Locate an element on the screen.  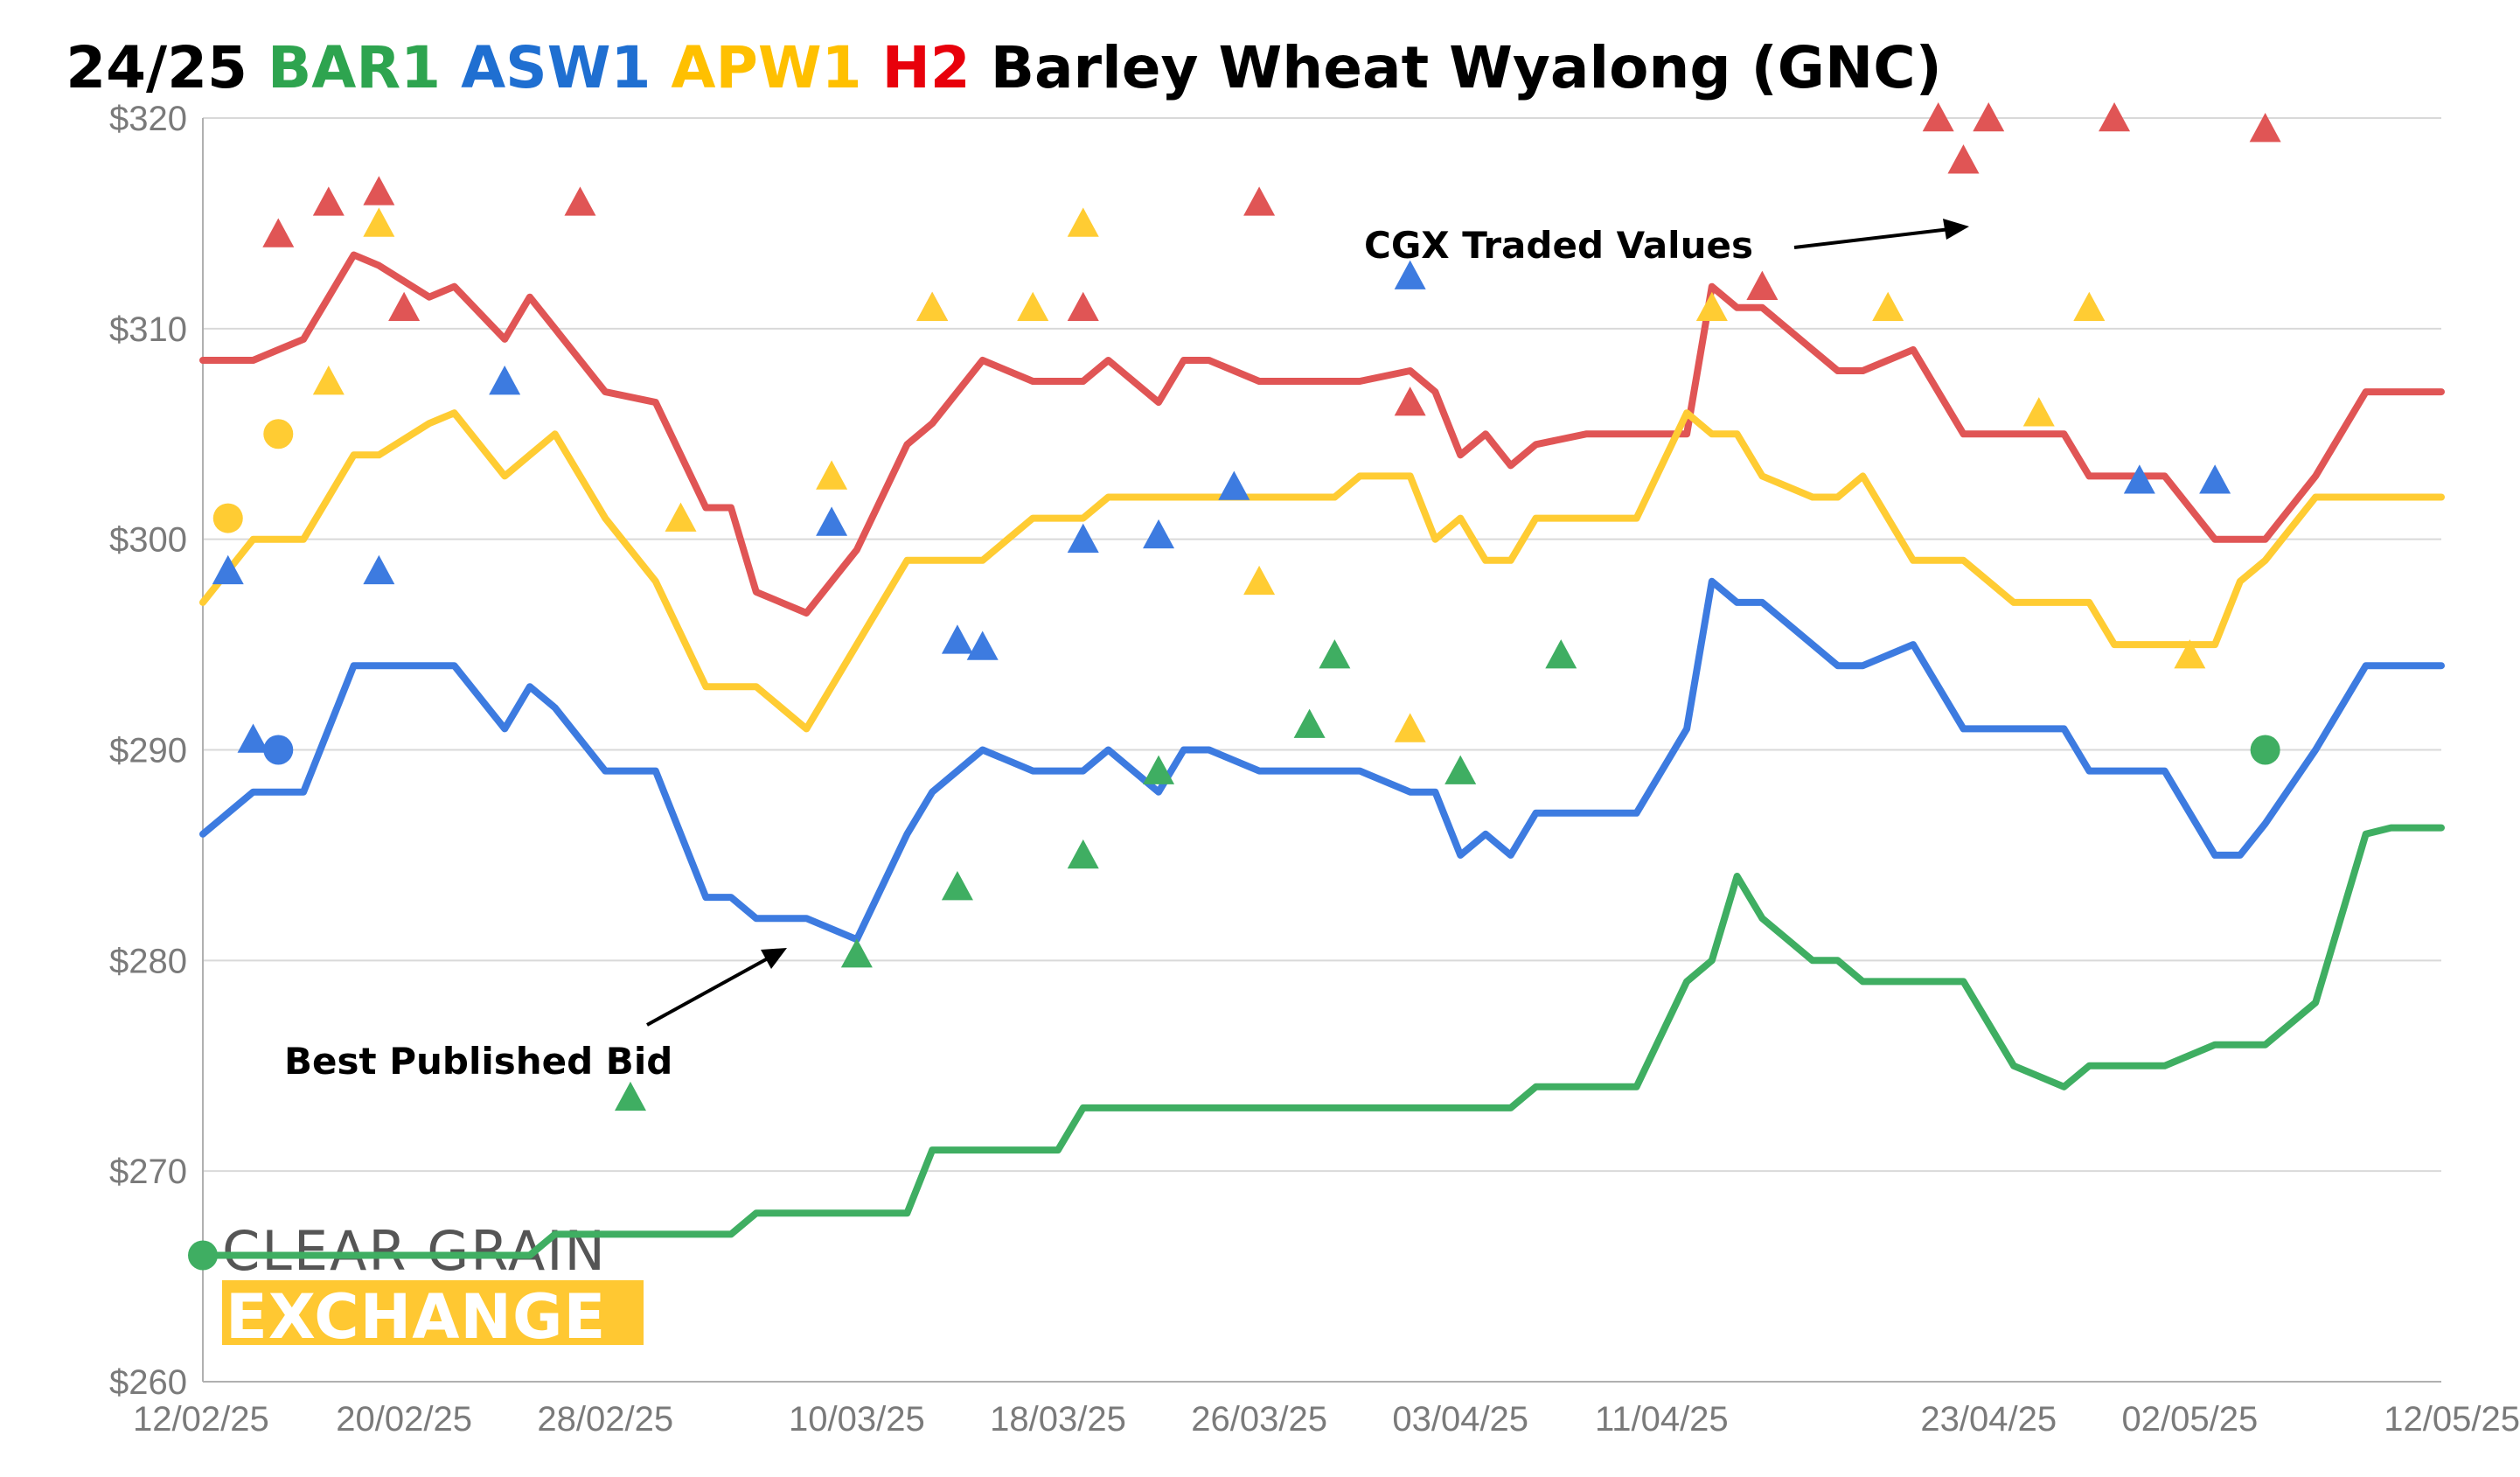
title-part-0: 24/25 is located at coordinates (167, 67).